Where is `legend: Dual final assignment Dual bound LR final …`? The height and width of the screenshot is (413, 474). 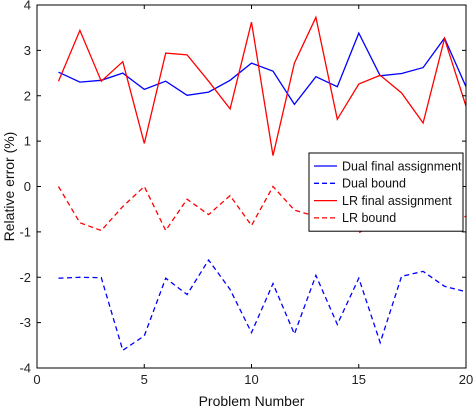 legend: Dual final assignment Dual bound LR final … is located at coordinates (386, 192).